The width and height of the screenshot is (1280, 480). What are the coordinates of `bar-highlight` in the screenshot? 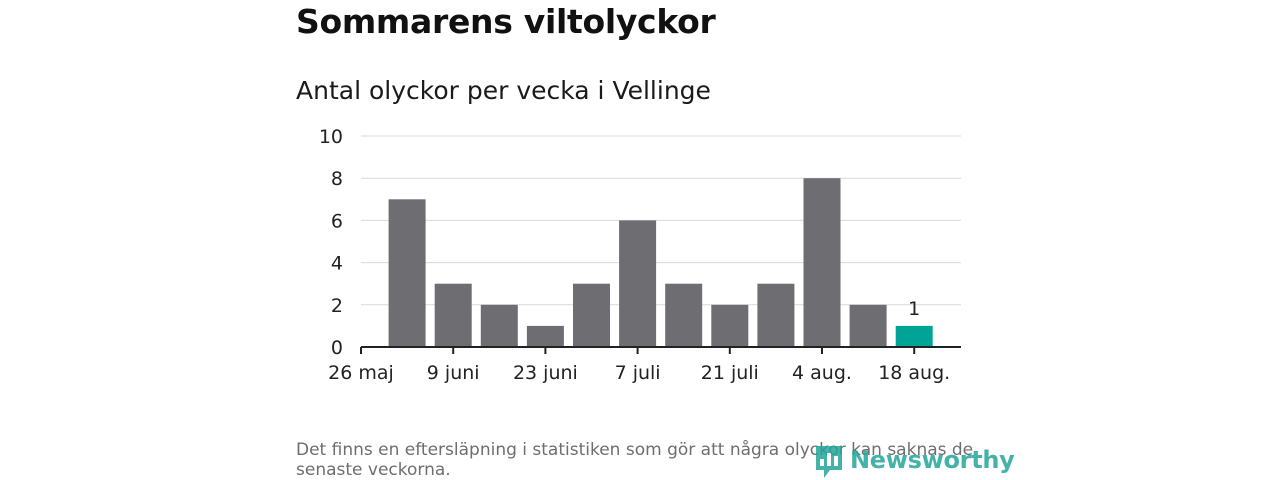 It's located at (914, 336).